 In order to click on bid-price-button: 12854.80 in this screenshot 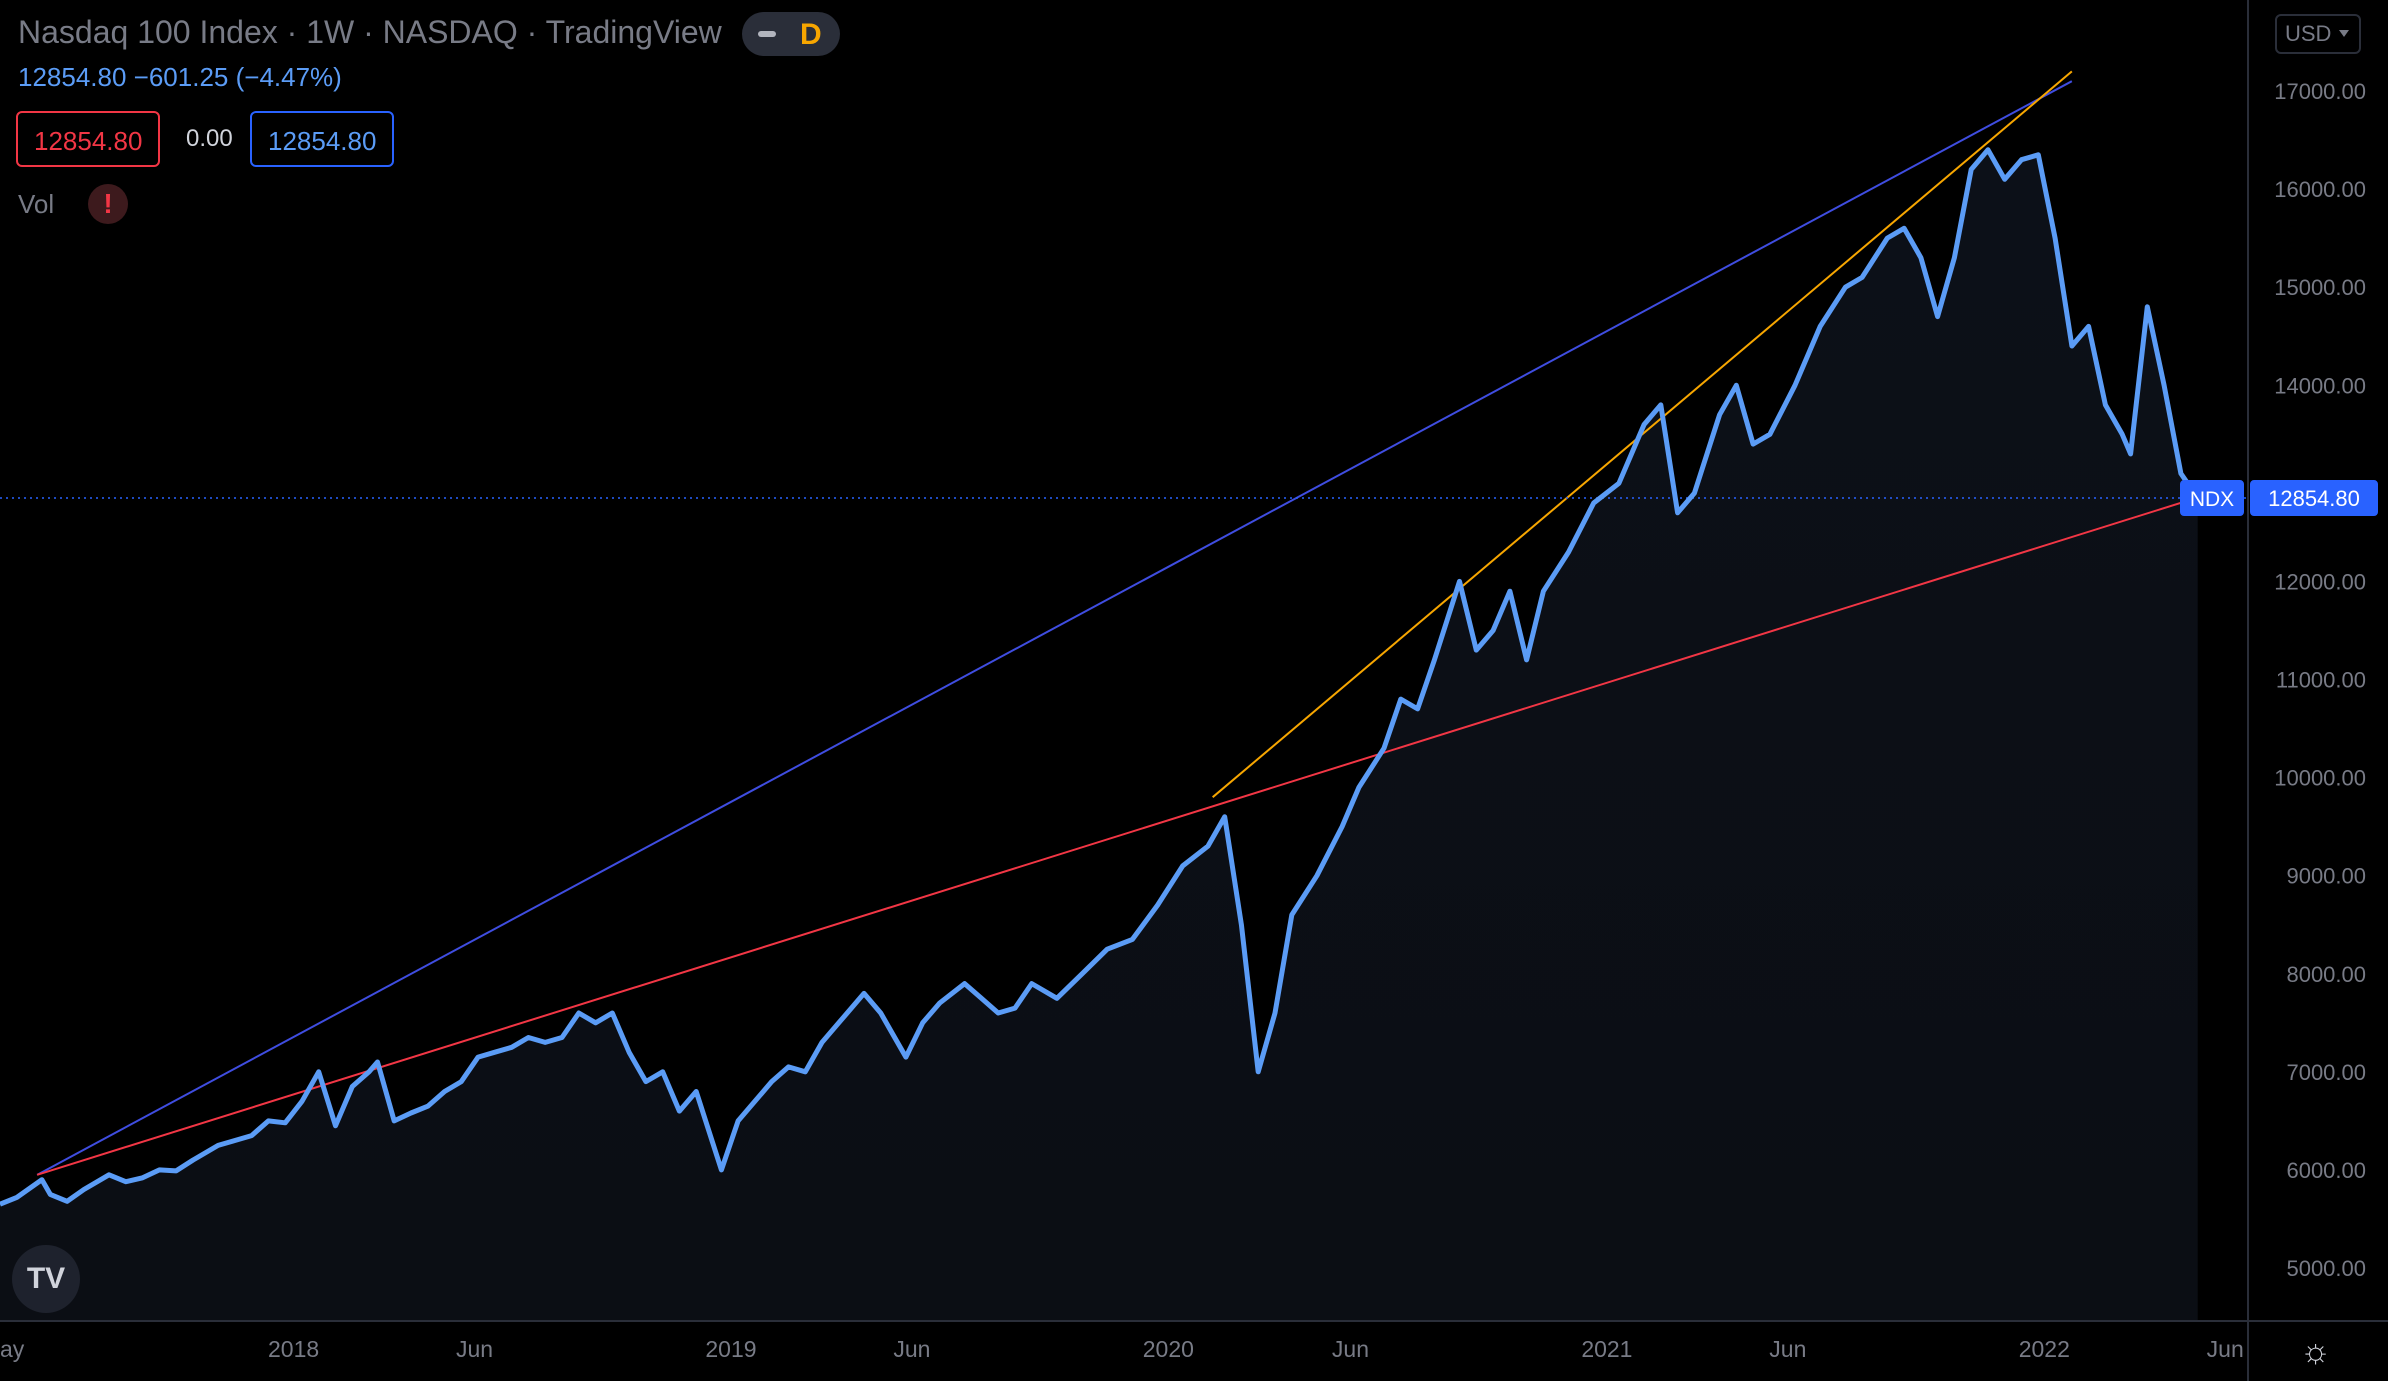, I will do `click(88, 139)`.